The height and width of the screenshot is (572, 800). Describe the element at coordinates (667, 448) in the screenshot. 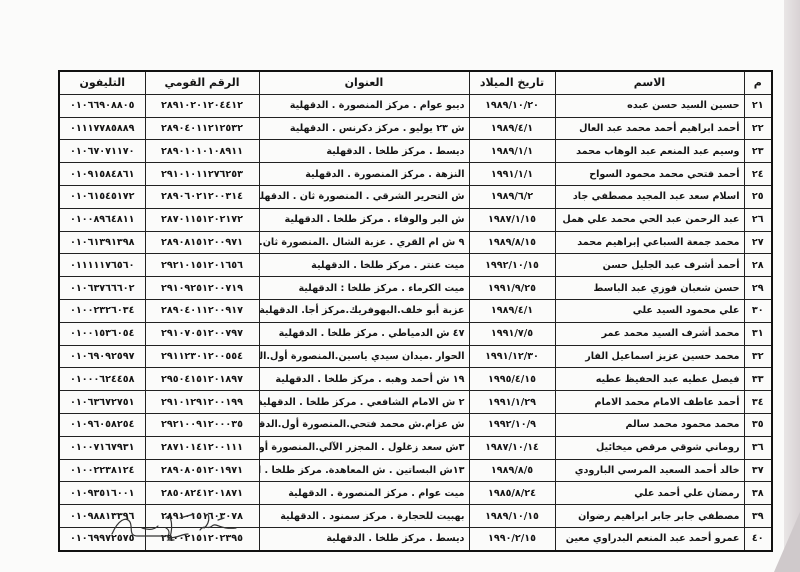

I see `name-cell-text: روماني شوقي مرقص ميخائيل` at that location.